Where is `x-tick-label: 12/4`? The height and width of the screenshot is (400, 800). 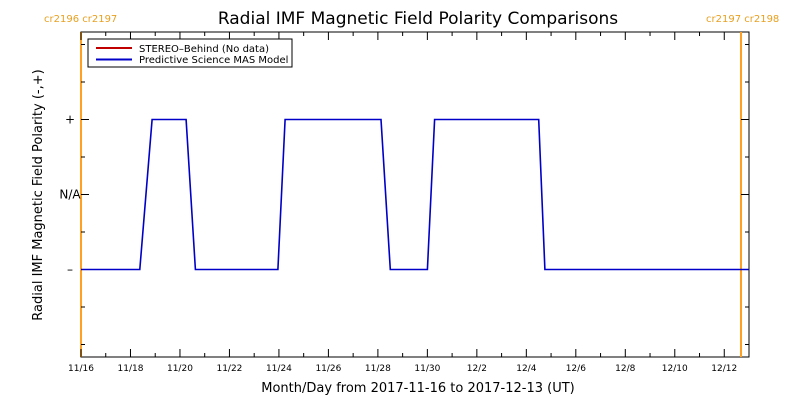
x-tick-label: 12/4 is located at coordinates (526, 369).